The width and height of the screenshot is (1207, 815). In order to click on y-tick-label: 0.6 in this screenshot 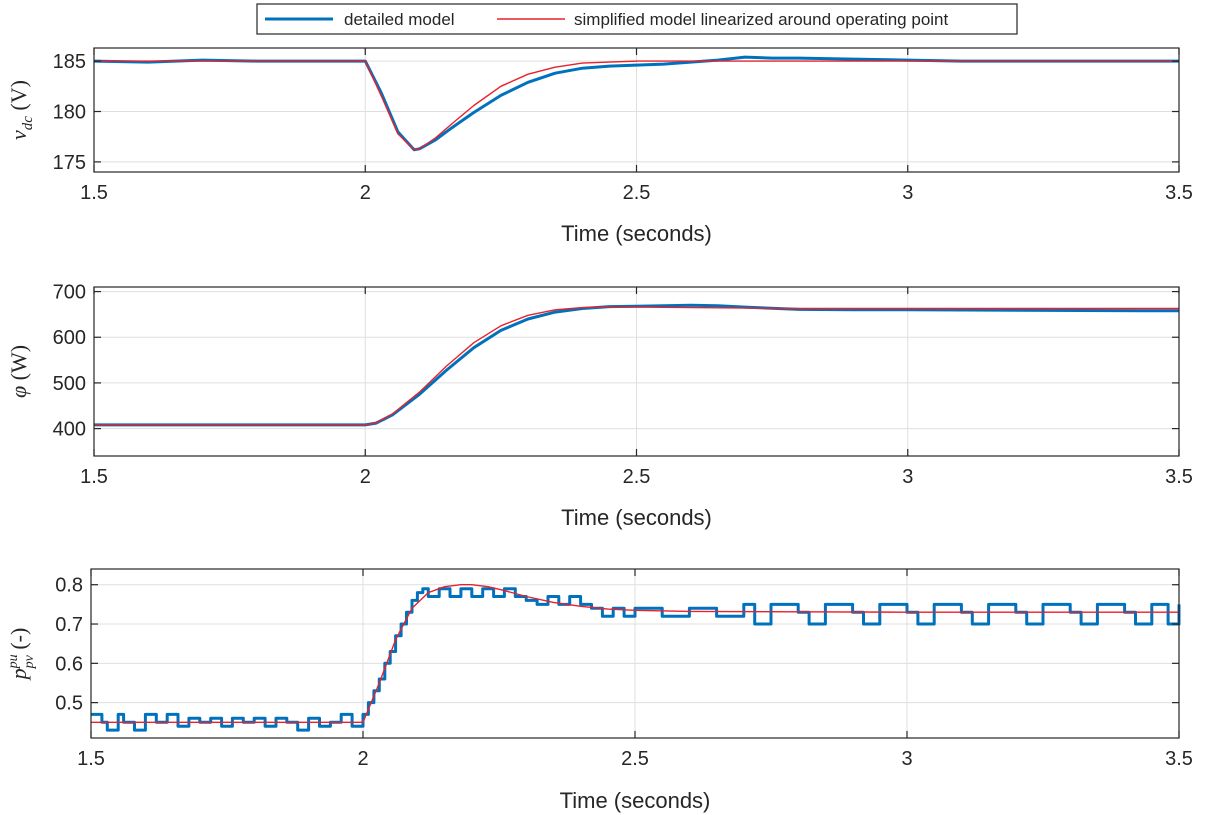, I will do `click(69, 664)`.